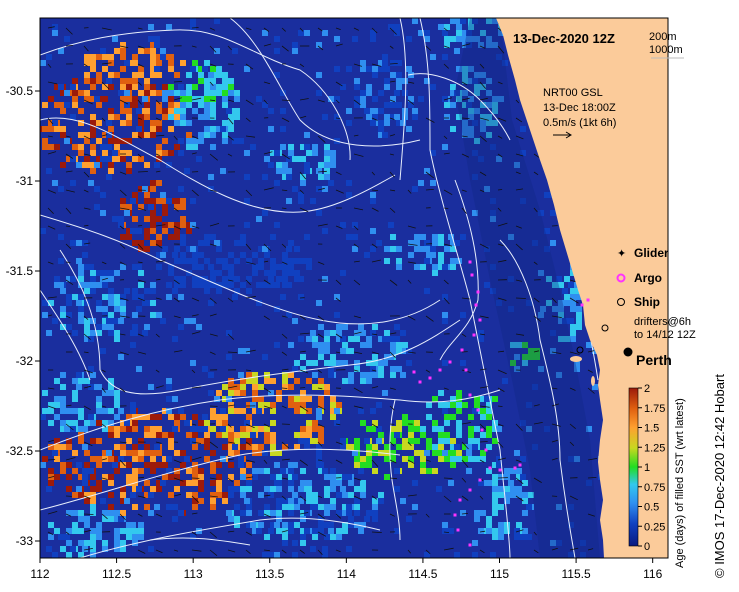  I want to click on x-tick-label: 112, so click(39, 574).